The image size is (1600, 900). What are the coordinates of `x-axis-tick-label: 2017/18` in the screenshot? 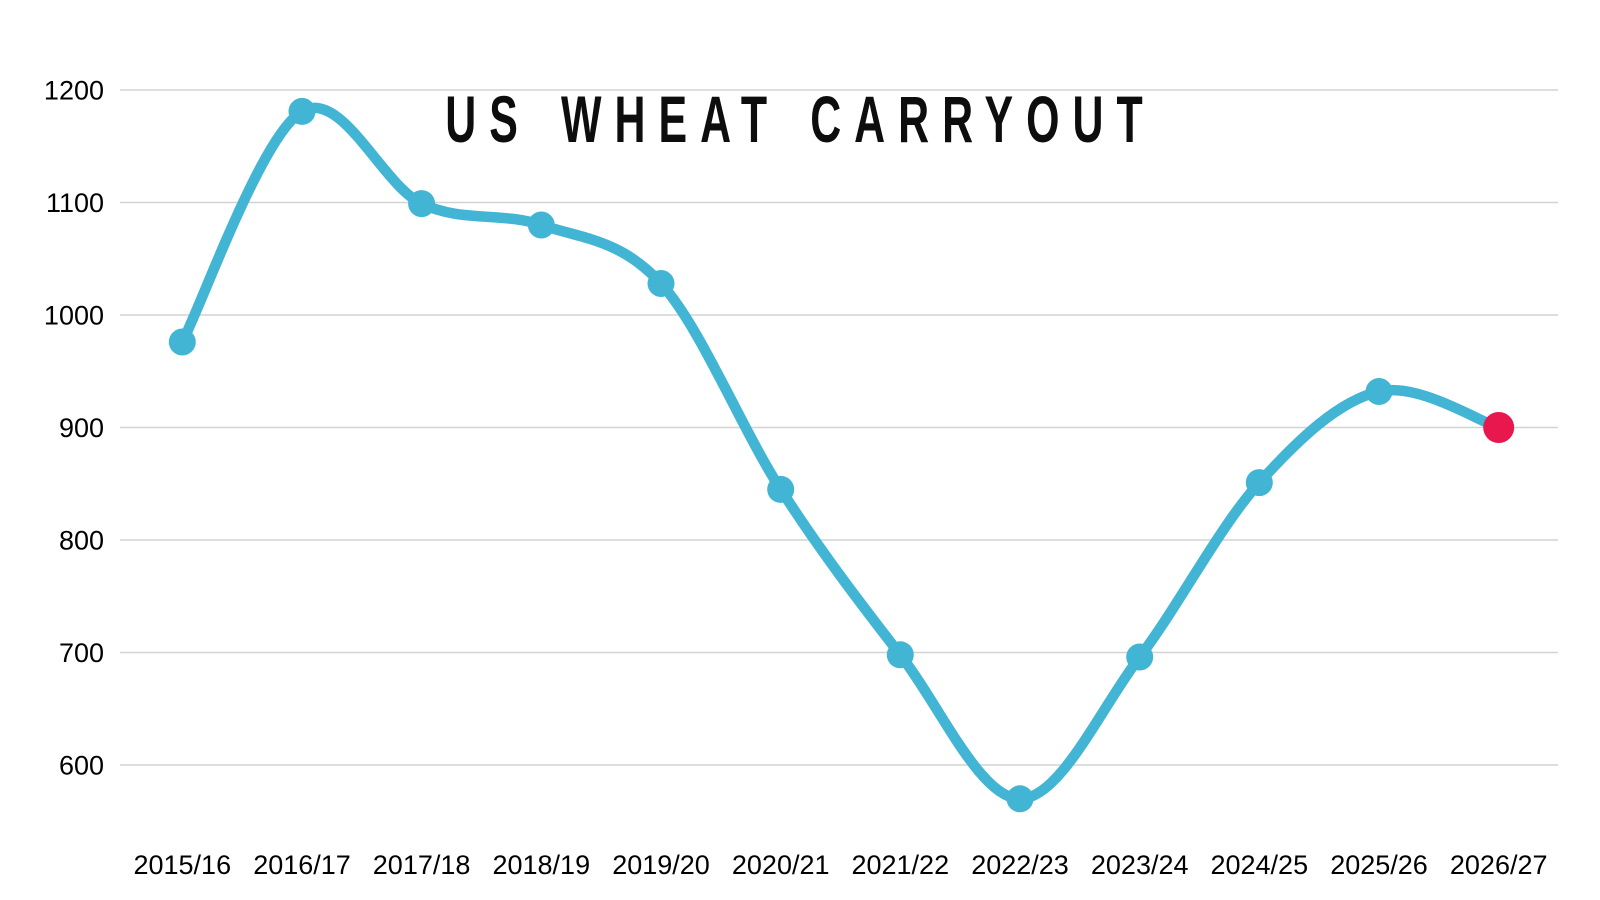 It's located at (422, 865).